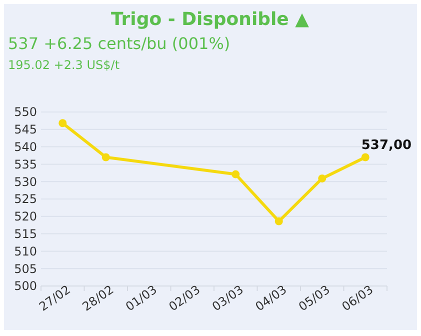 The image size is (421, 336). Describe the element at coordinates (25, 286) in the screenshot. I see `y-tick-label: 500` at that location.